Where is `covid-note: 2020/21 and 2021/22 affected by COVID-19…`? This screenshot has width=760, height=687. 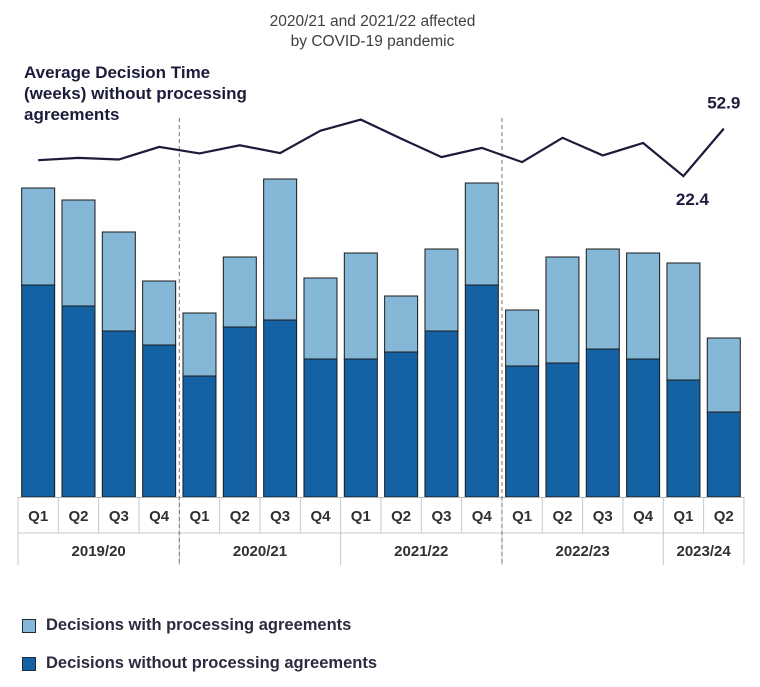
covid-note: 2020/21 and 2021/22 affected by COVID-19… is located at coordinates (372, 32).